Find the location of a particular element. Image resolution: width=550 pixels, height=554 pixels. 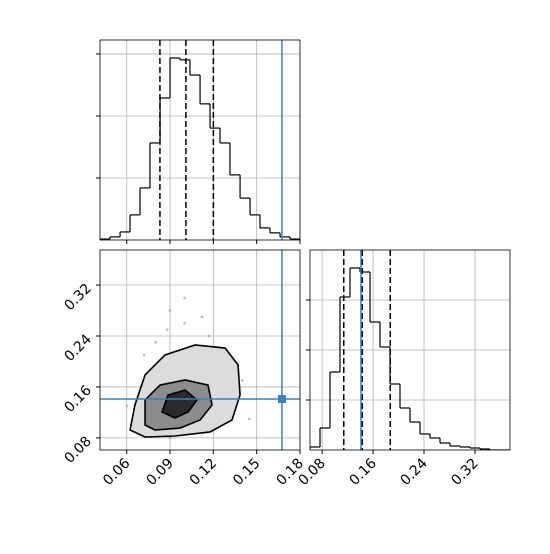

x-tick-label: 0.16 is located at coordinates (363, 471).